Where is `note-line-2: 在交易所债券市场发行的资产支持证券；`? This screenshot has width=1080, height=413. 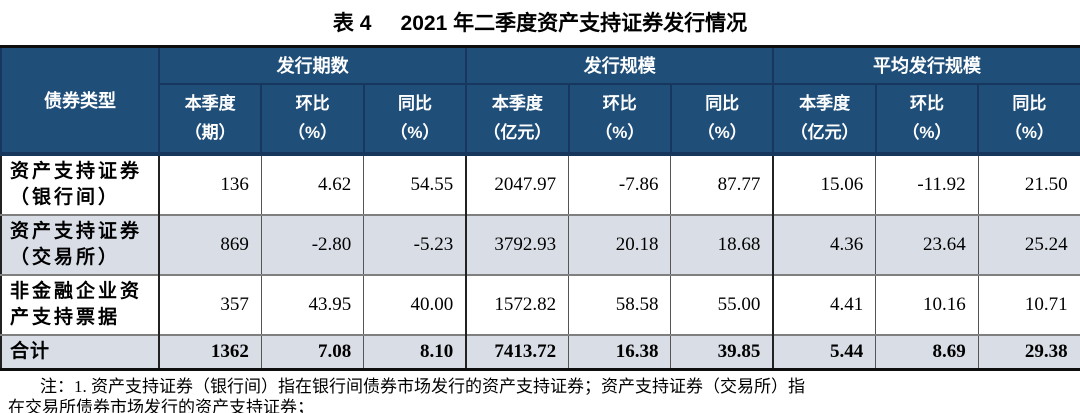 note-line-2: 在交易所债券市场发行的资产支持证券； is located at coordinates (161, 405).